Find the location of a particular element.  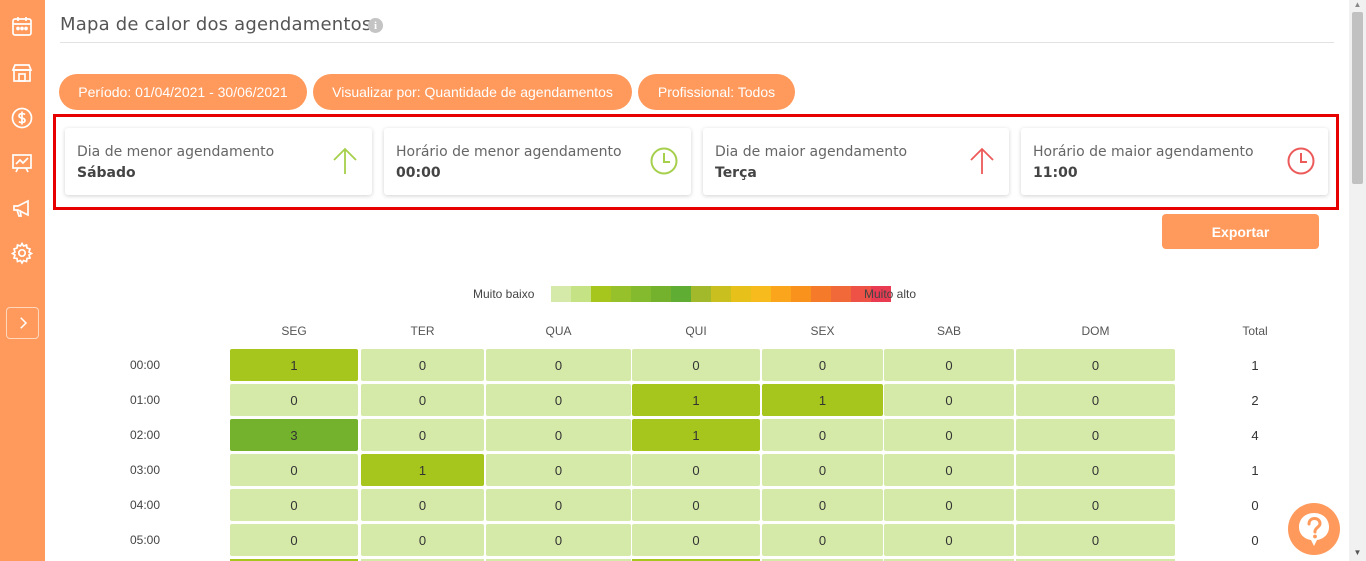

card-label: Dia de maior agendamento is located at coordinates (811, 152).